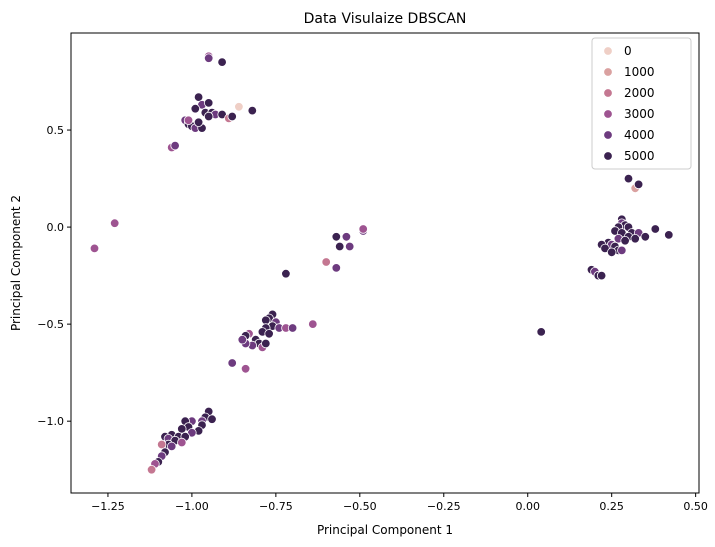 The height and width of the screenshot is (547, 715). Describe the element at coordinates (639, 135) in the screenshot. I see `legend-label: 4000` at that location.